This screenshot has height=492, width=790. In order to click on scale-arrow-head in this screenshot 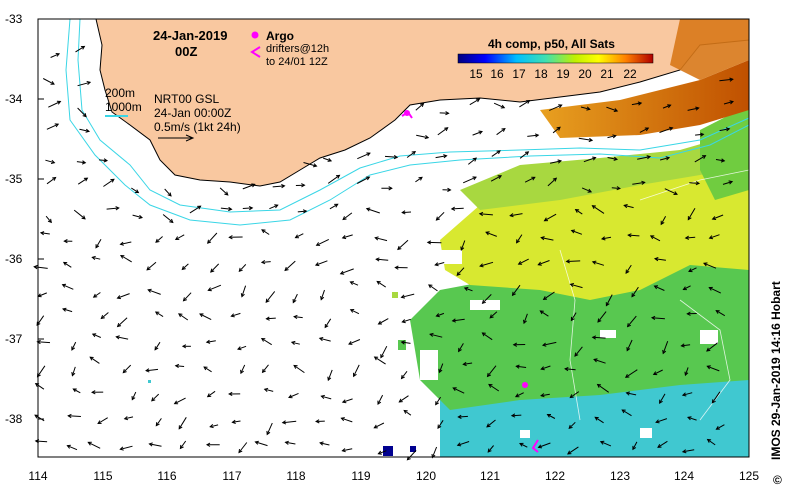, I will do `click(190, 138)`.